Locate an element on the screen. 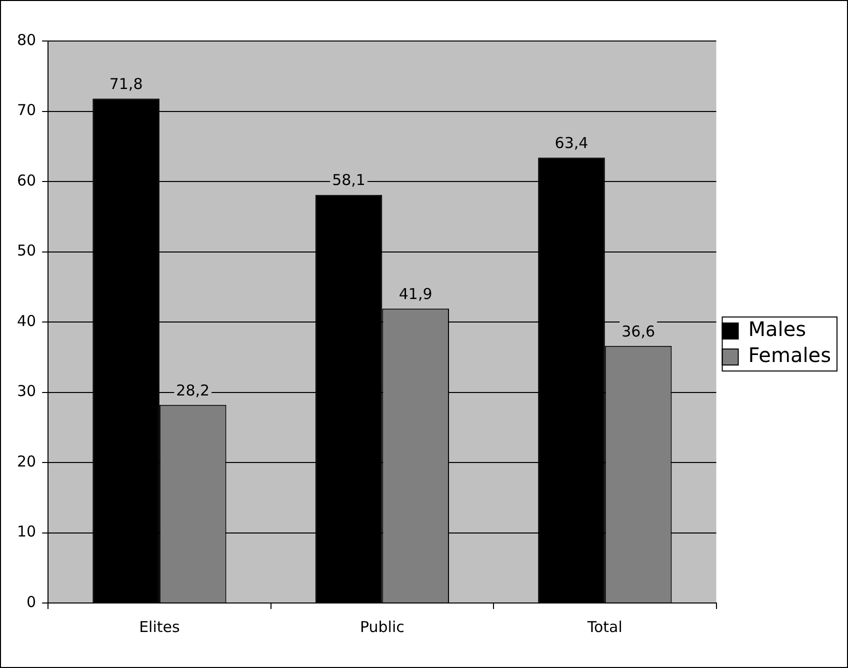 The width and height of the screenshot is (848, 668). legend-label: Males is located at coordinates (777, 329).